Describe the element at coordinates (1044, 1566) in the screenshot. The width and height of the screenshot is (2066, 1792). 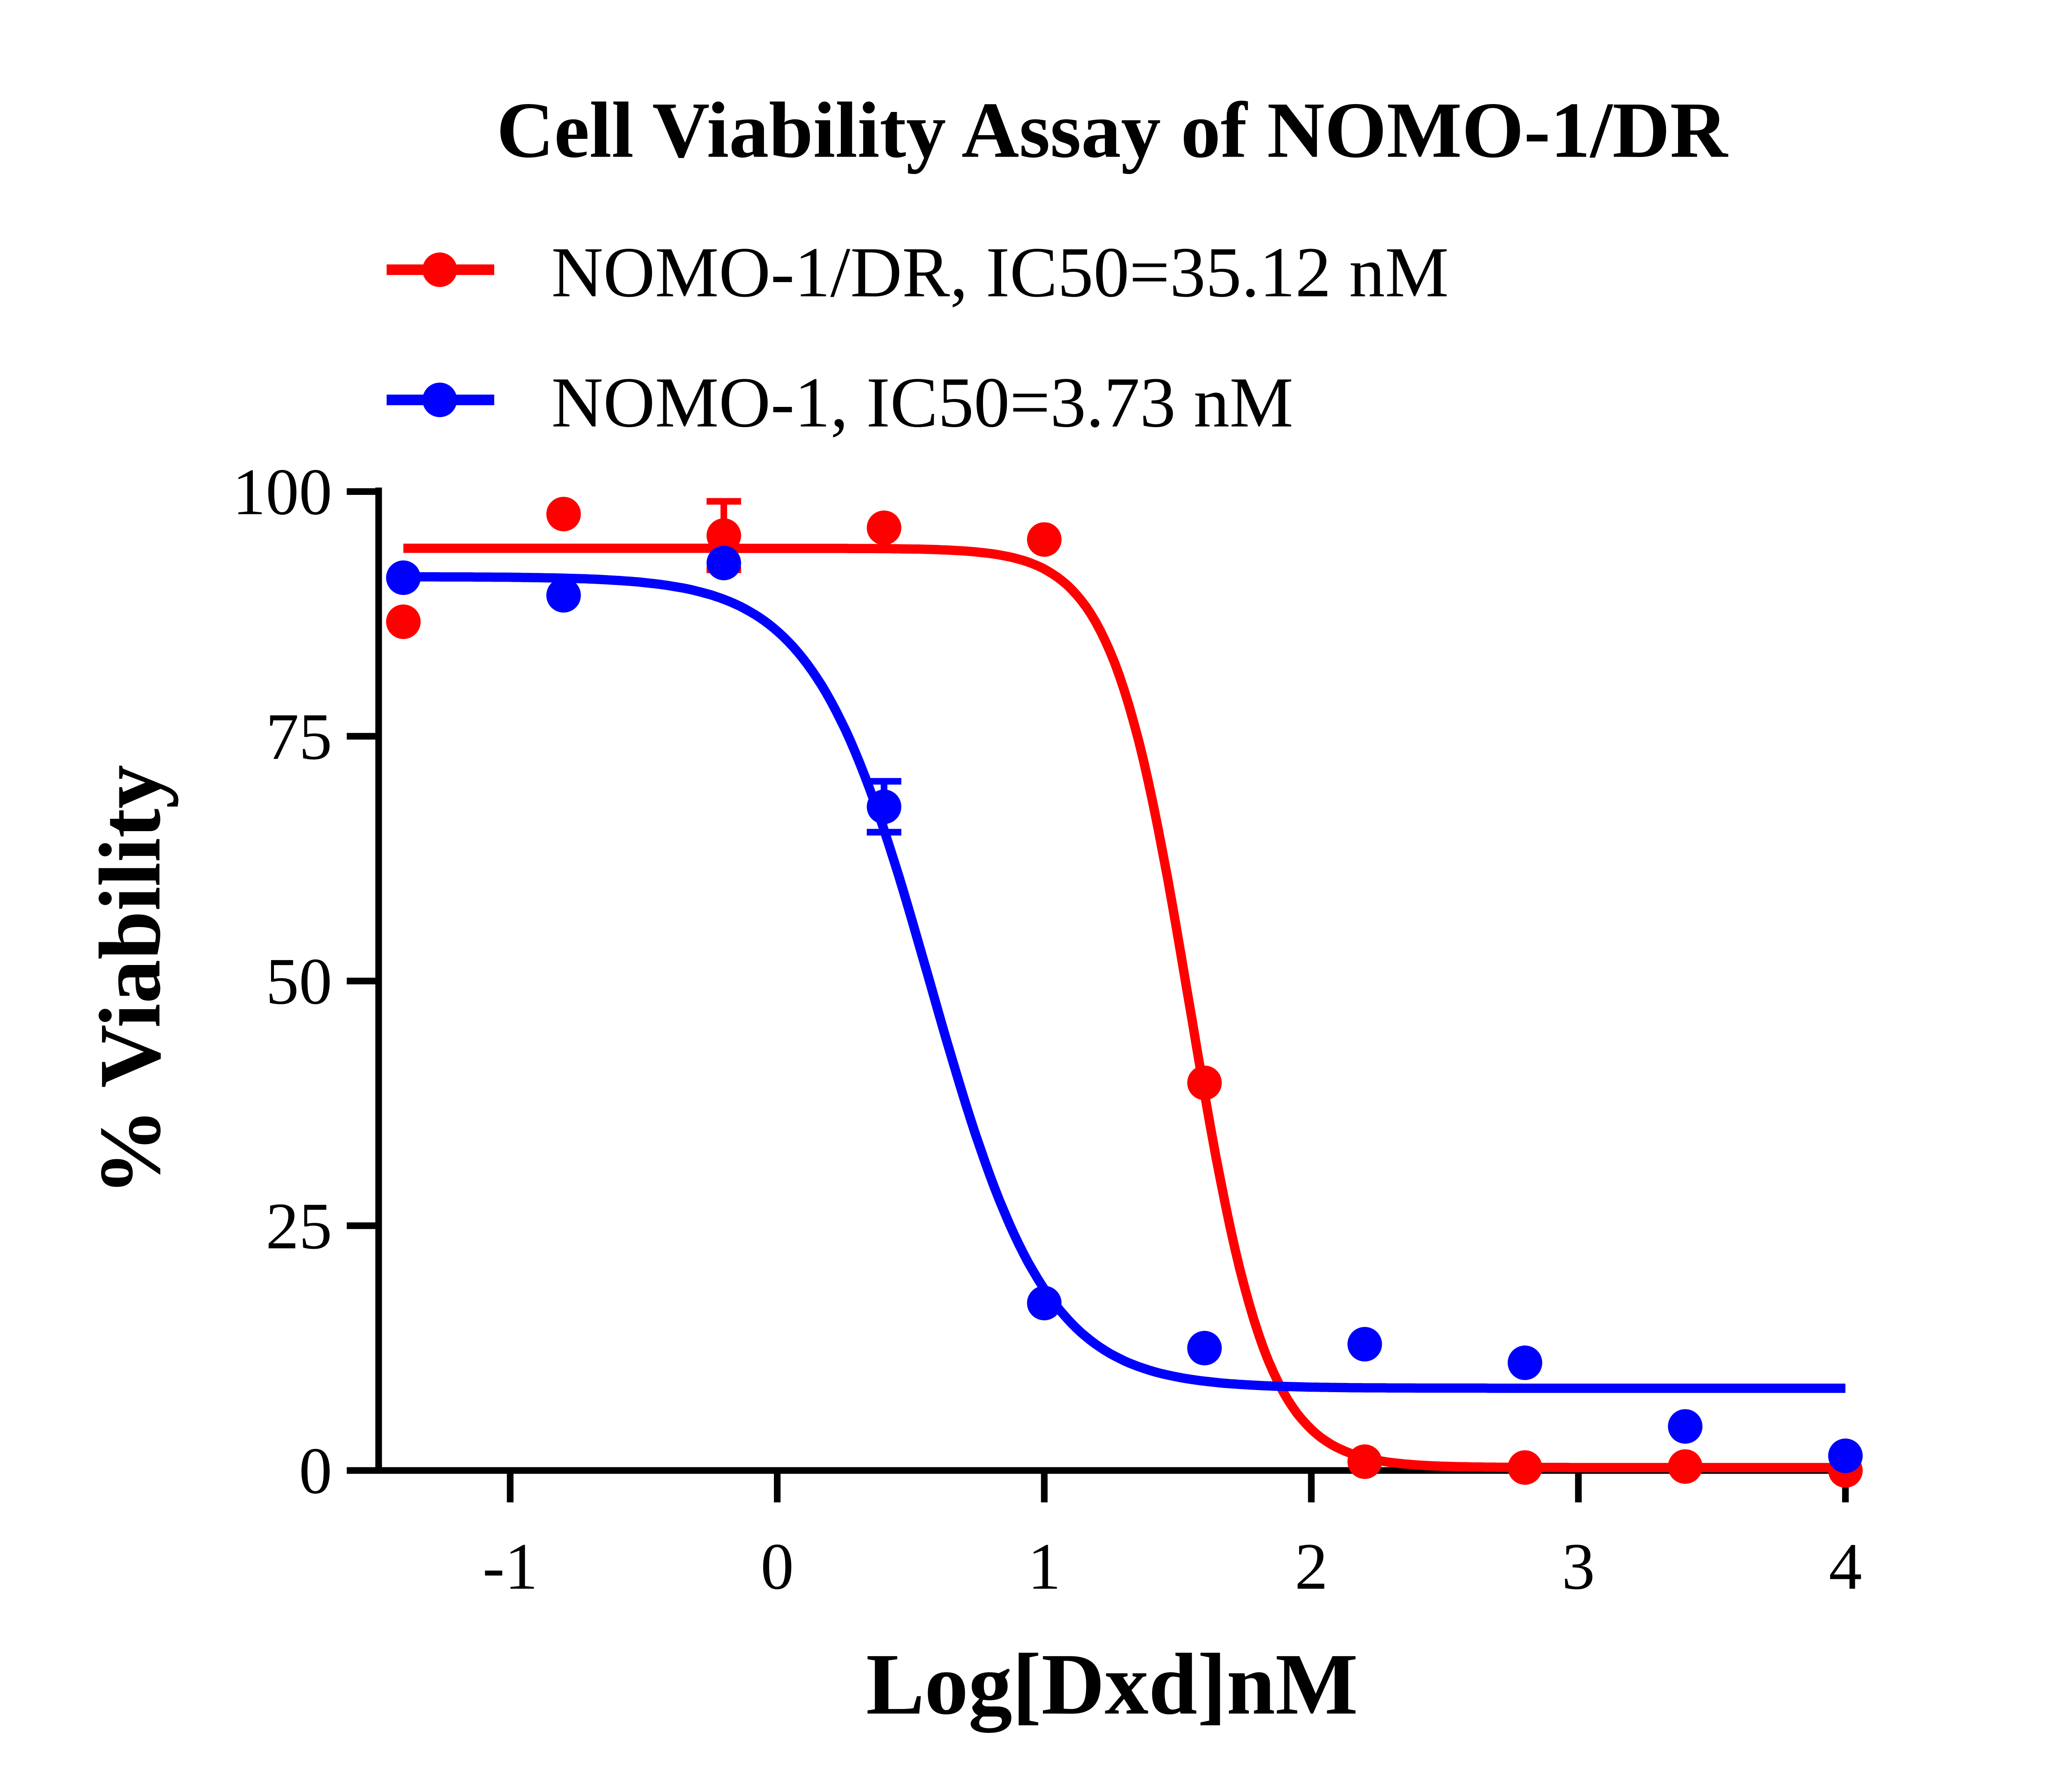
I see `x-tick-label: 1` at that location.